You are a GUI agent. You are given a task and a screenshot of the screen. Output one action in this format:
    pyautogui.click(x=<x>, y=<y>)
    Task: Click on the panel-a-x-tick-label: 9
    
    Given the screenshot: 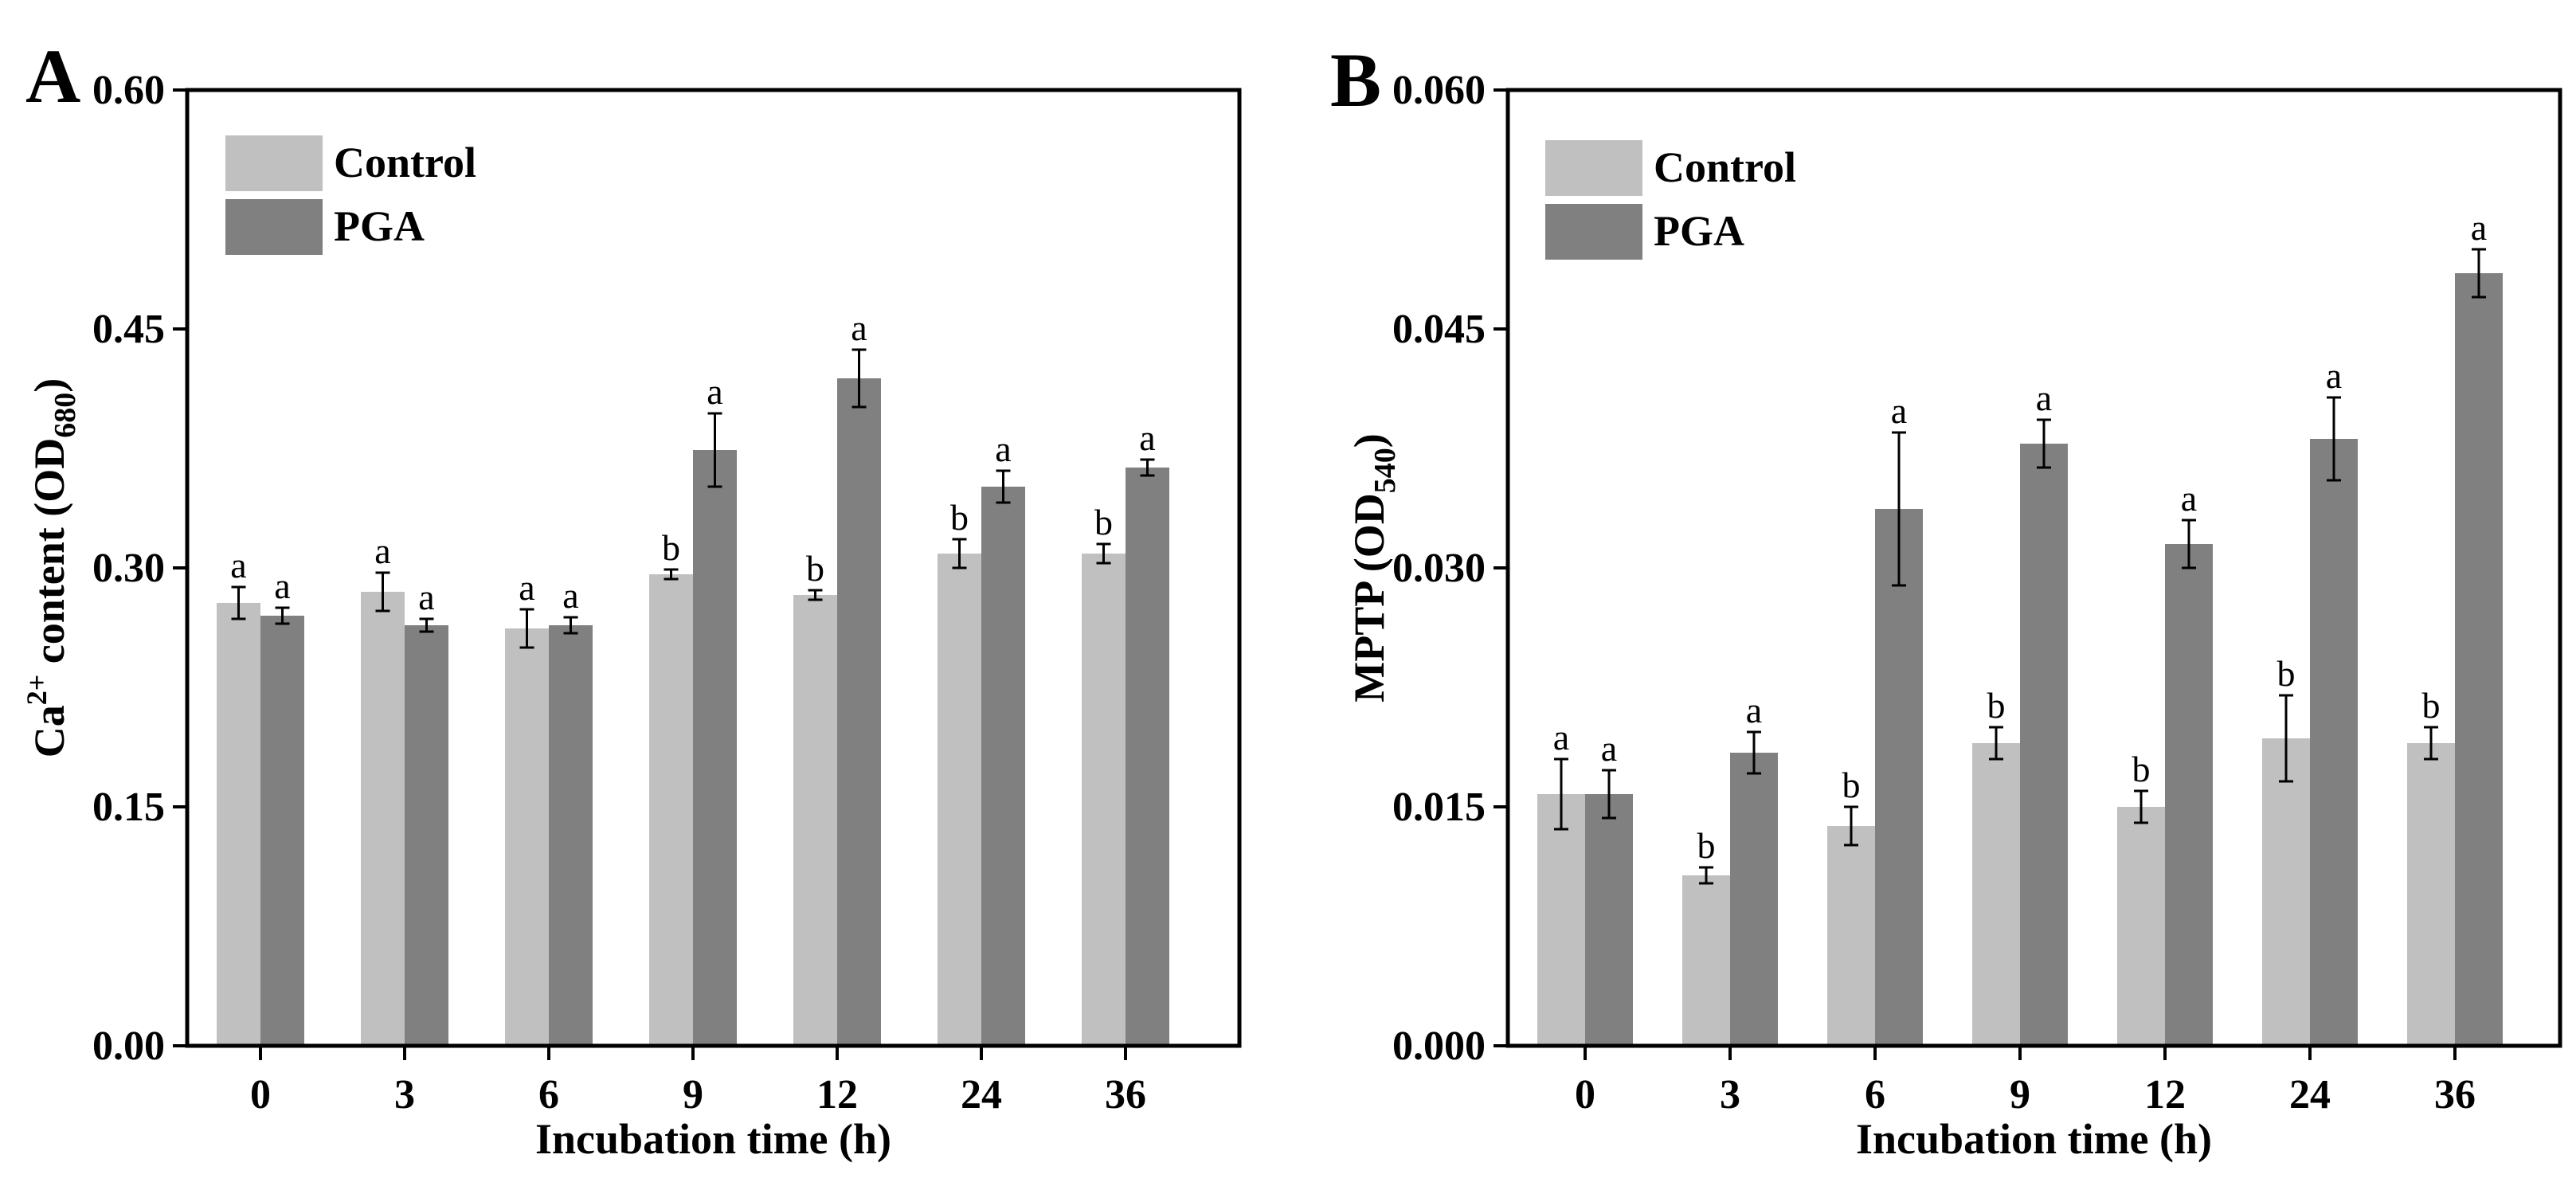 What is the action you would take?
    pyautogui.click(x=693, y=1094)
    